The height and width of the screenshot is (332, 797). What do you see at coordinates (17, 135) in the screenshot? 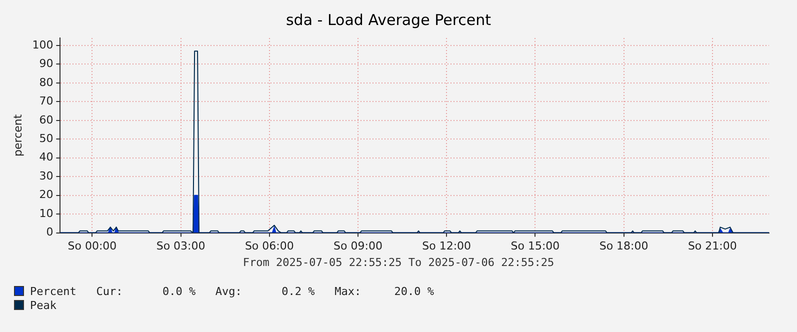
I see `y-axis-title: percent` at bounding box center [17, 135].